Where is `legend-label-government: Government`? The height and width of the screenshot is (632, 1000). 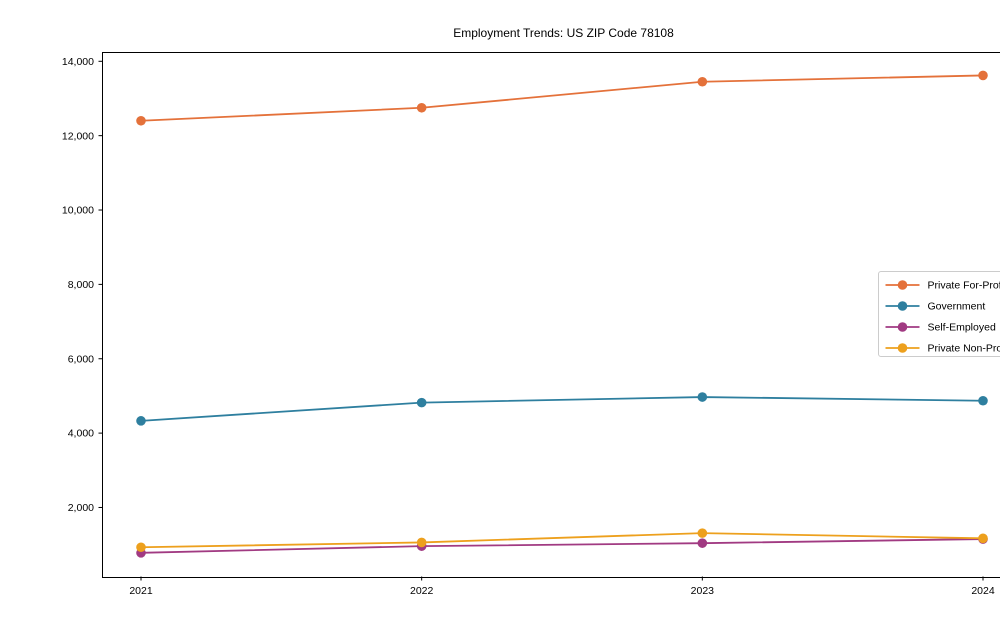
legend-label-government: Government is located at coordinates (957, 307).